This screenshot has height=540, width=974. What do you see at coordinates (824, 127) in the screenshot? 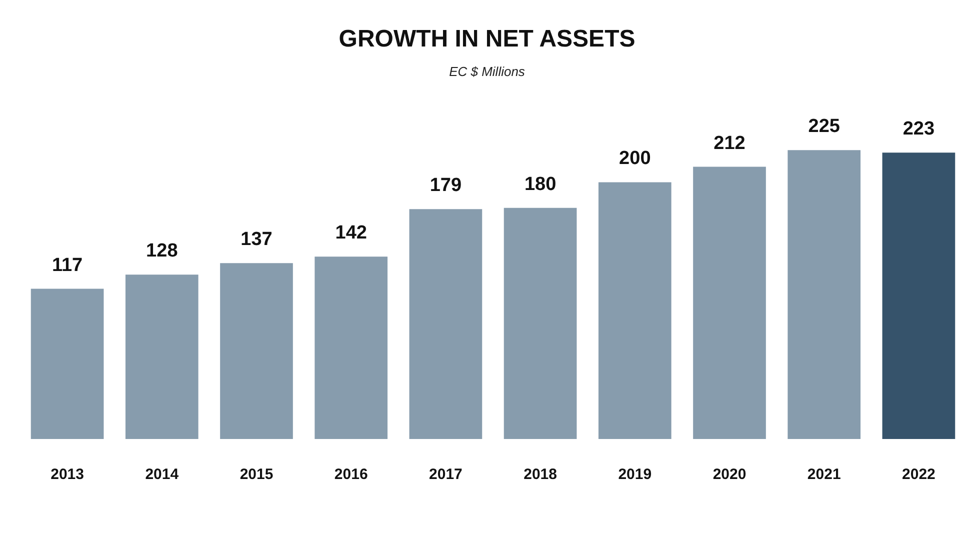
I see `data-label: 225` at bounding box center [824, 127].